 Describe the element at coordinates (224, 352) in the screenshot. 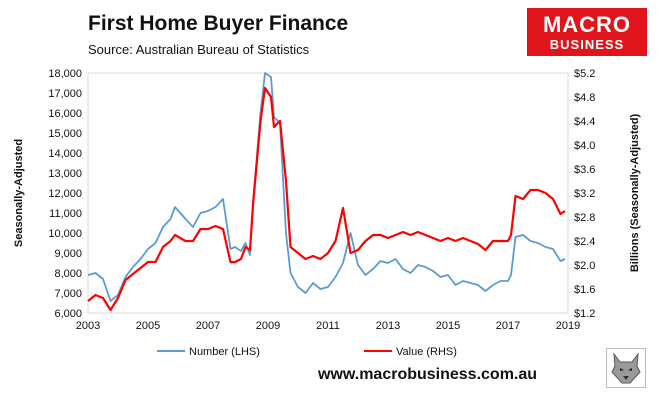

I see `legend-label-number: Number (LHS)` at that location.